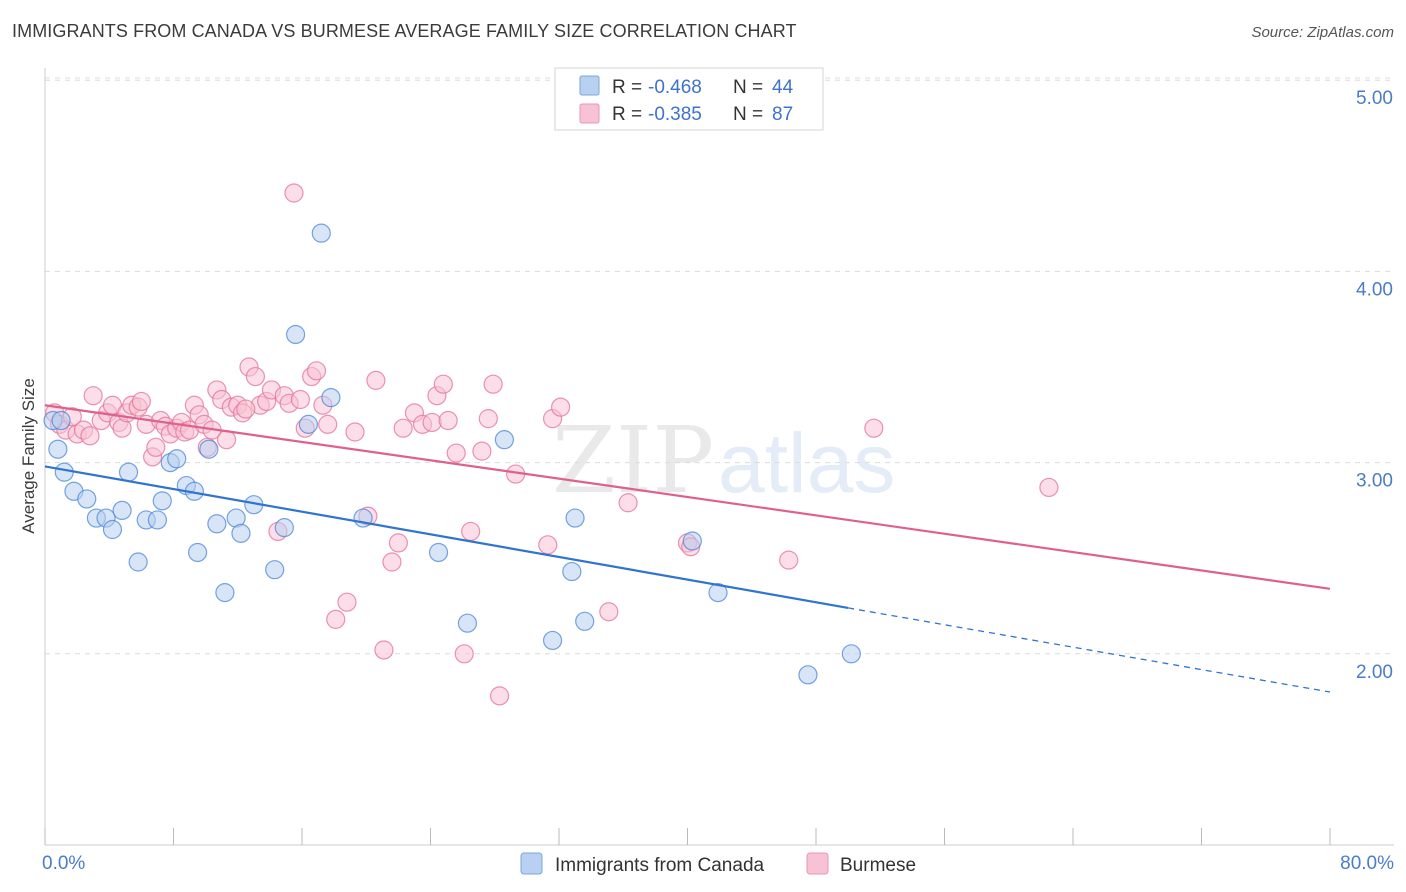 The height and width of the screenshot is (892, 1406). What do you see at coordinates (627, 114) in the screenshot?
I see `stats-r-label-burmese: R =` at bounding box center [627, 114].